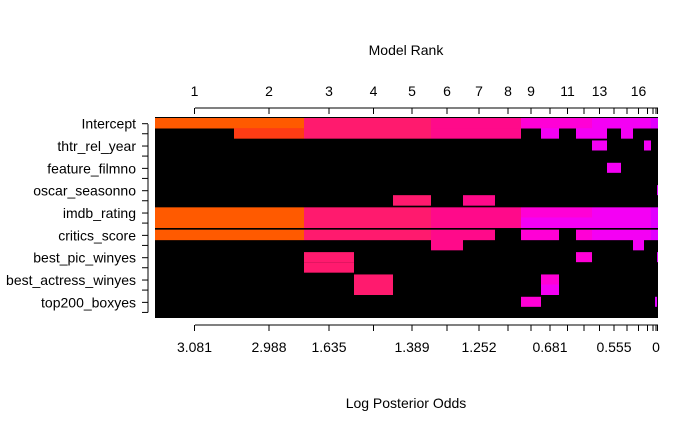 The image size is (700, 432). I want to click on chart-title: Model Rank, so click(407, 50).